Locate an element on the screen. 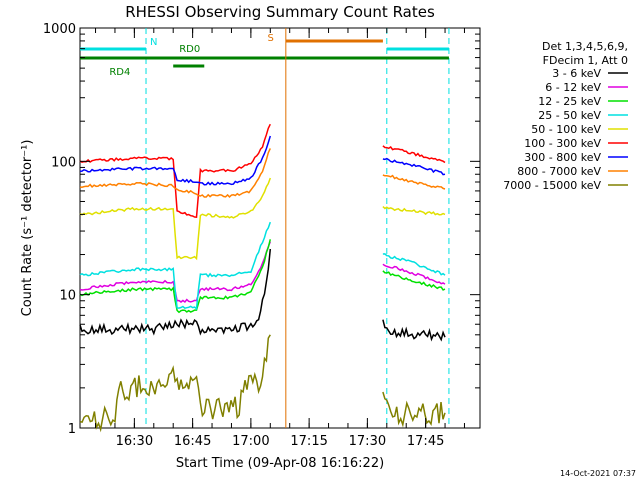  legend-label: 300 - 800 keV is located at coordinates (562, 157).